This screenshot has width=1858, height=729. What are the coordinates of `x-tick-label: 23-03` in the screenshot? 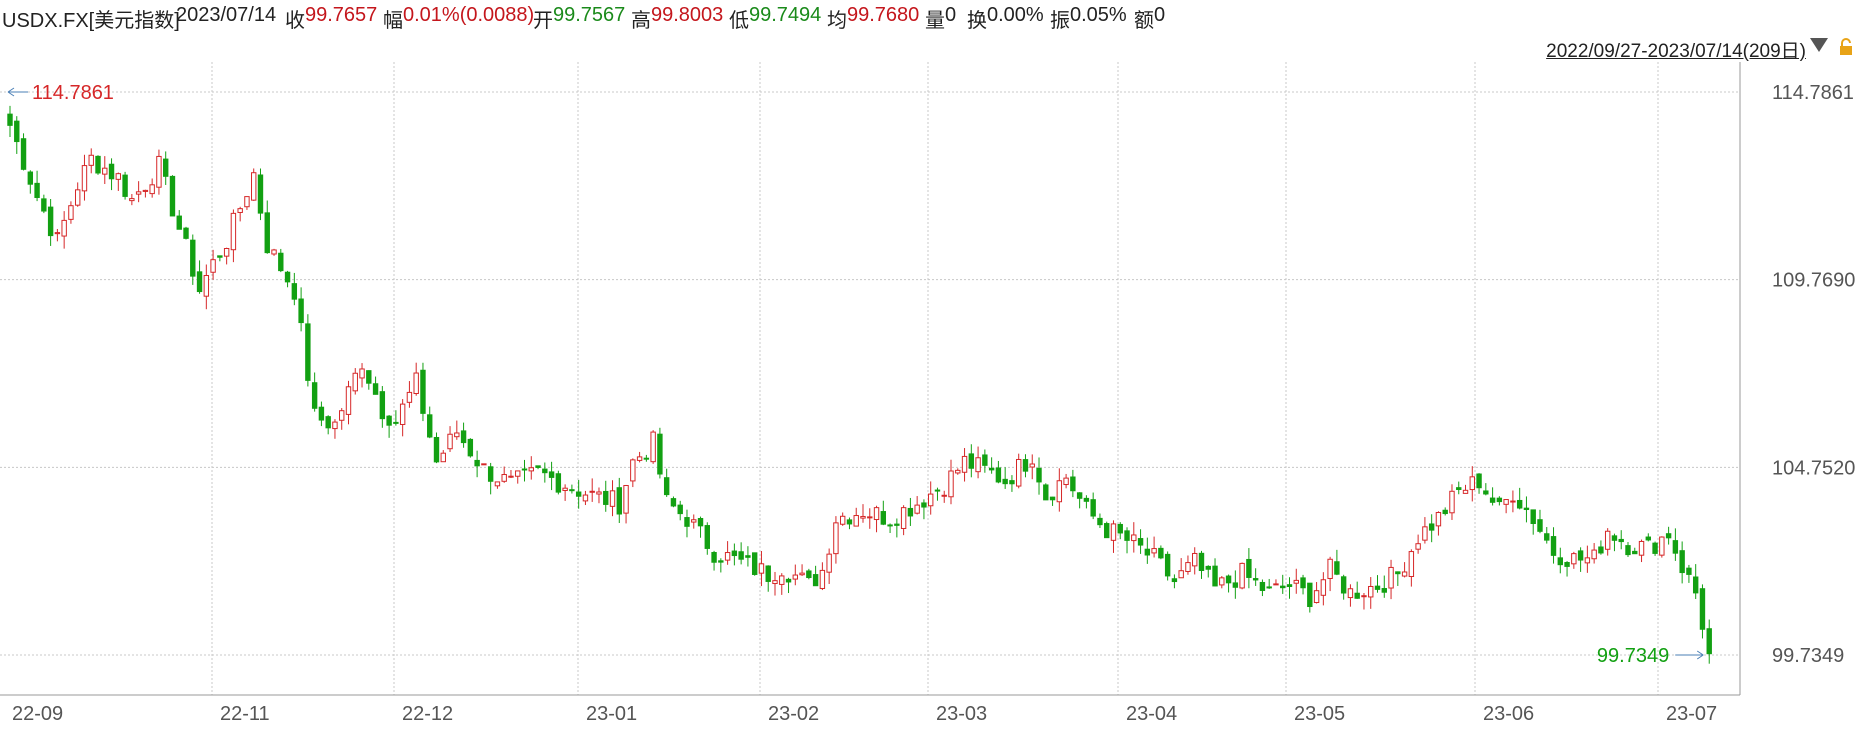 It's located at (961, 714).